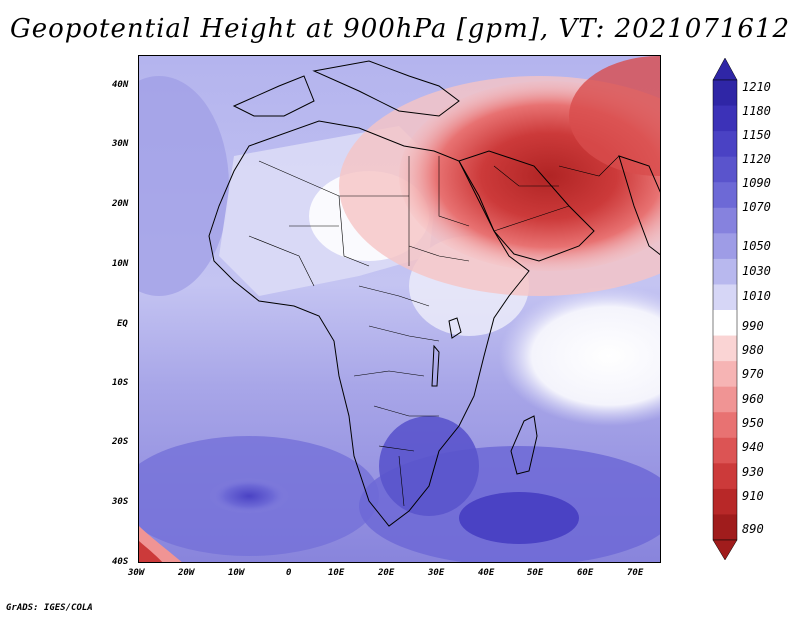  I want to click on colorbar-label-1030: 1030, so click(756, 271).